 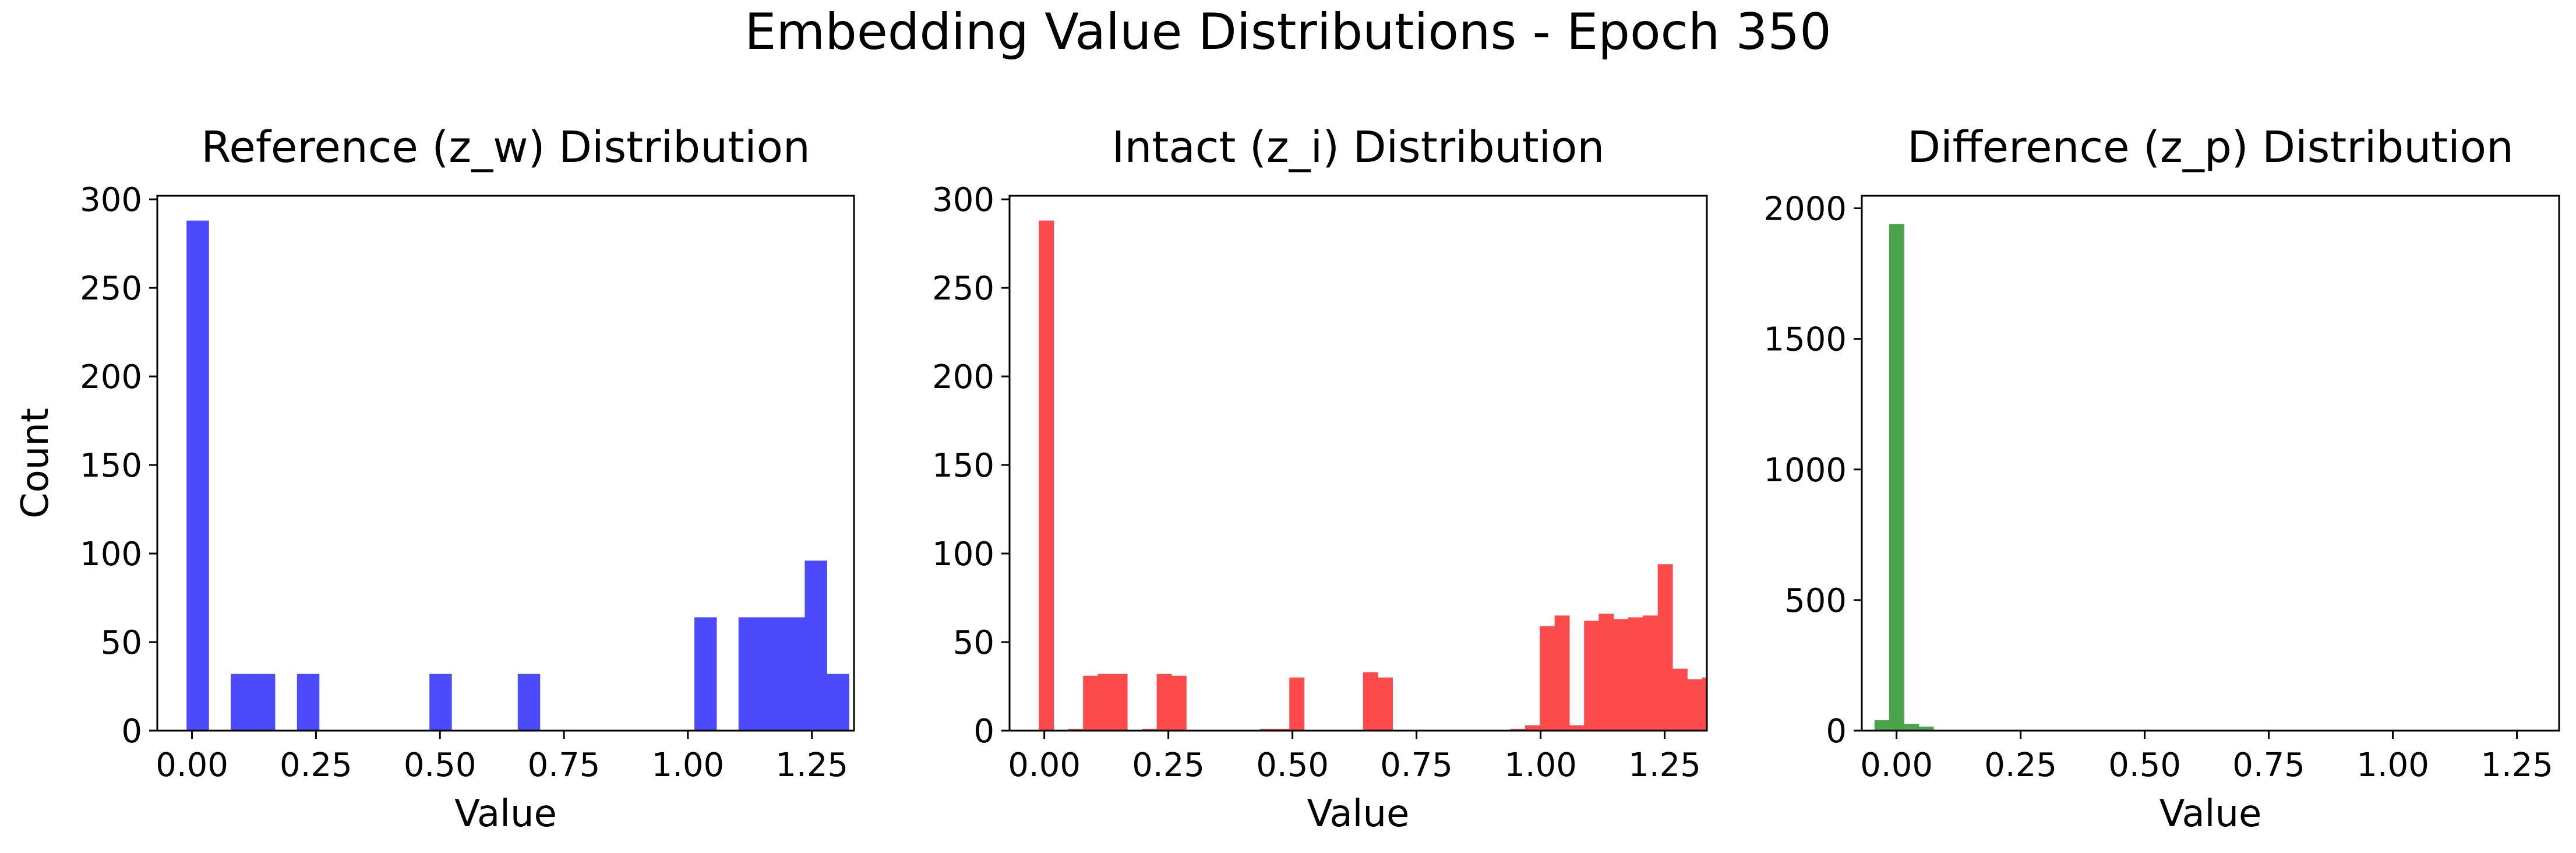 I want to click on y-tick-label: 1000, so click(x=1805, y=470).